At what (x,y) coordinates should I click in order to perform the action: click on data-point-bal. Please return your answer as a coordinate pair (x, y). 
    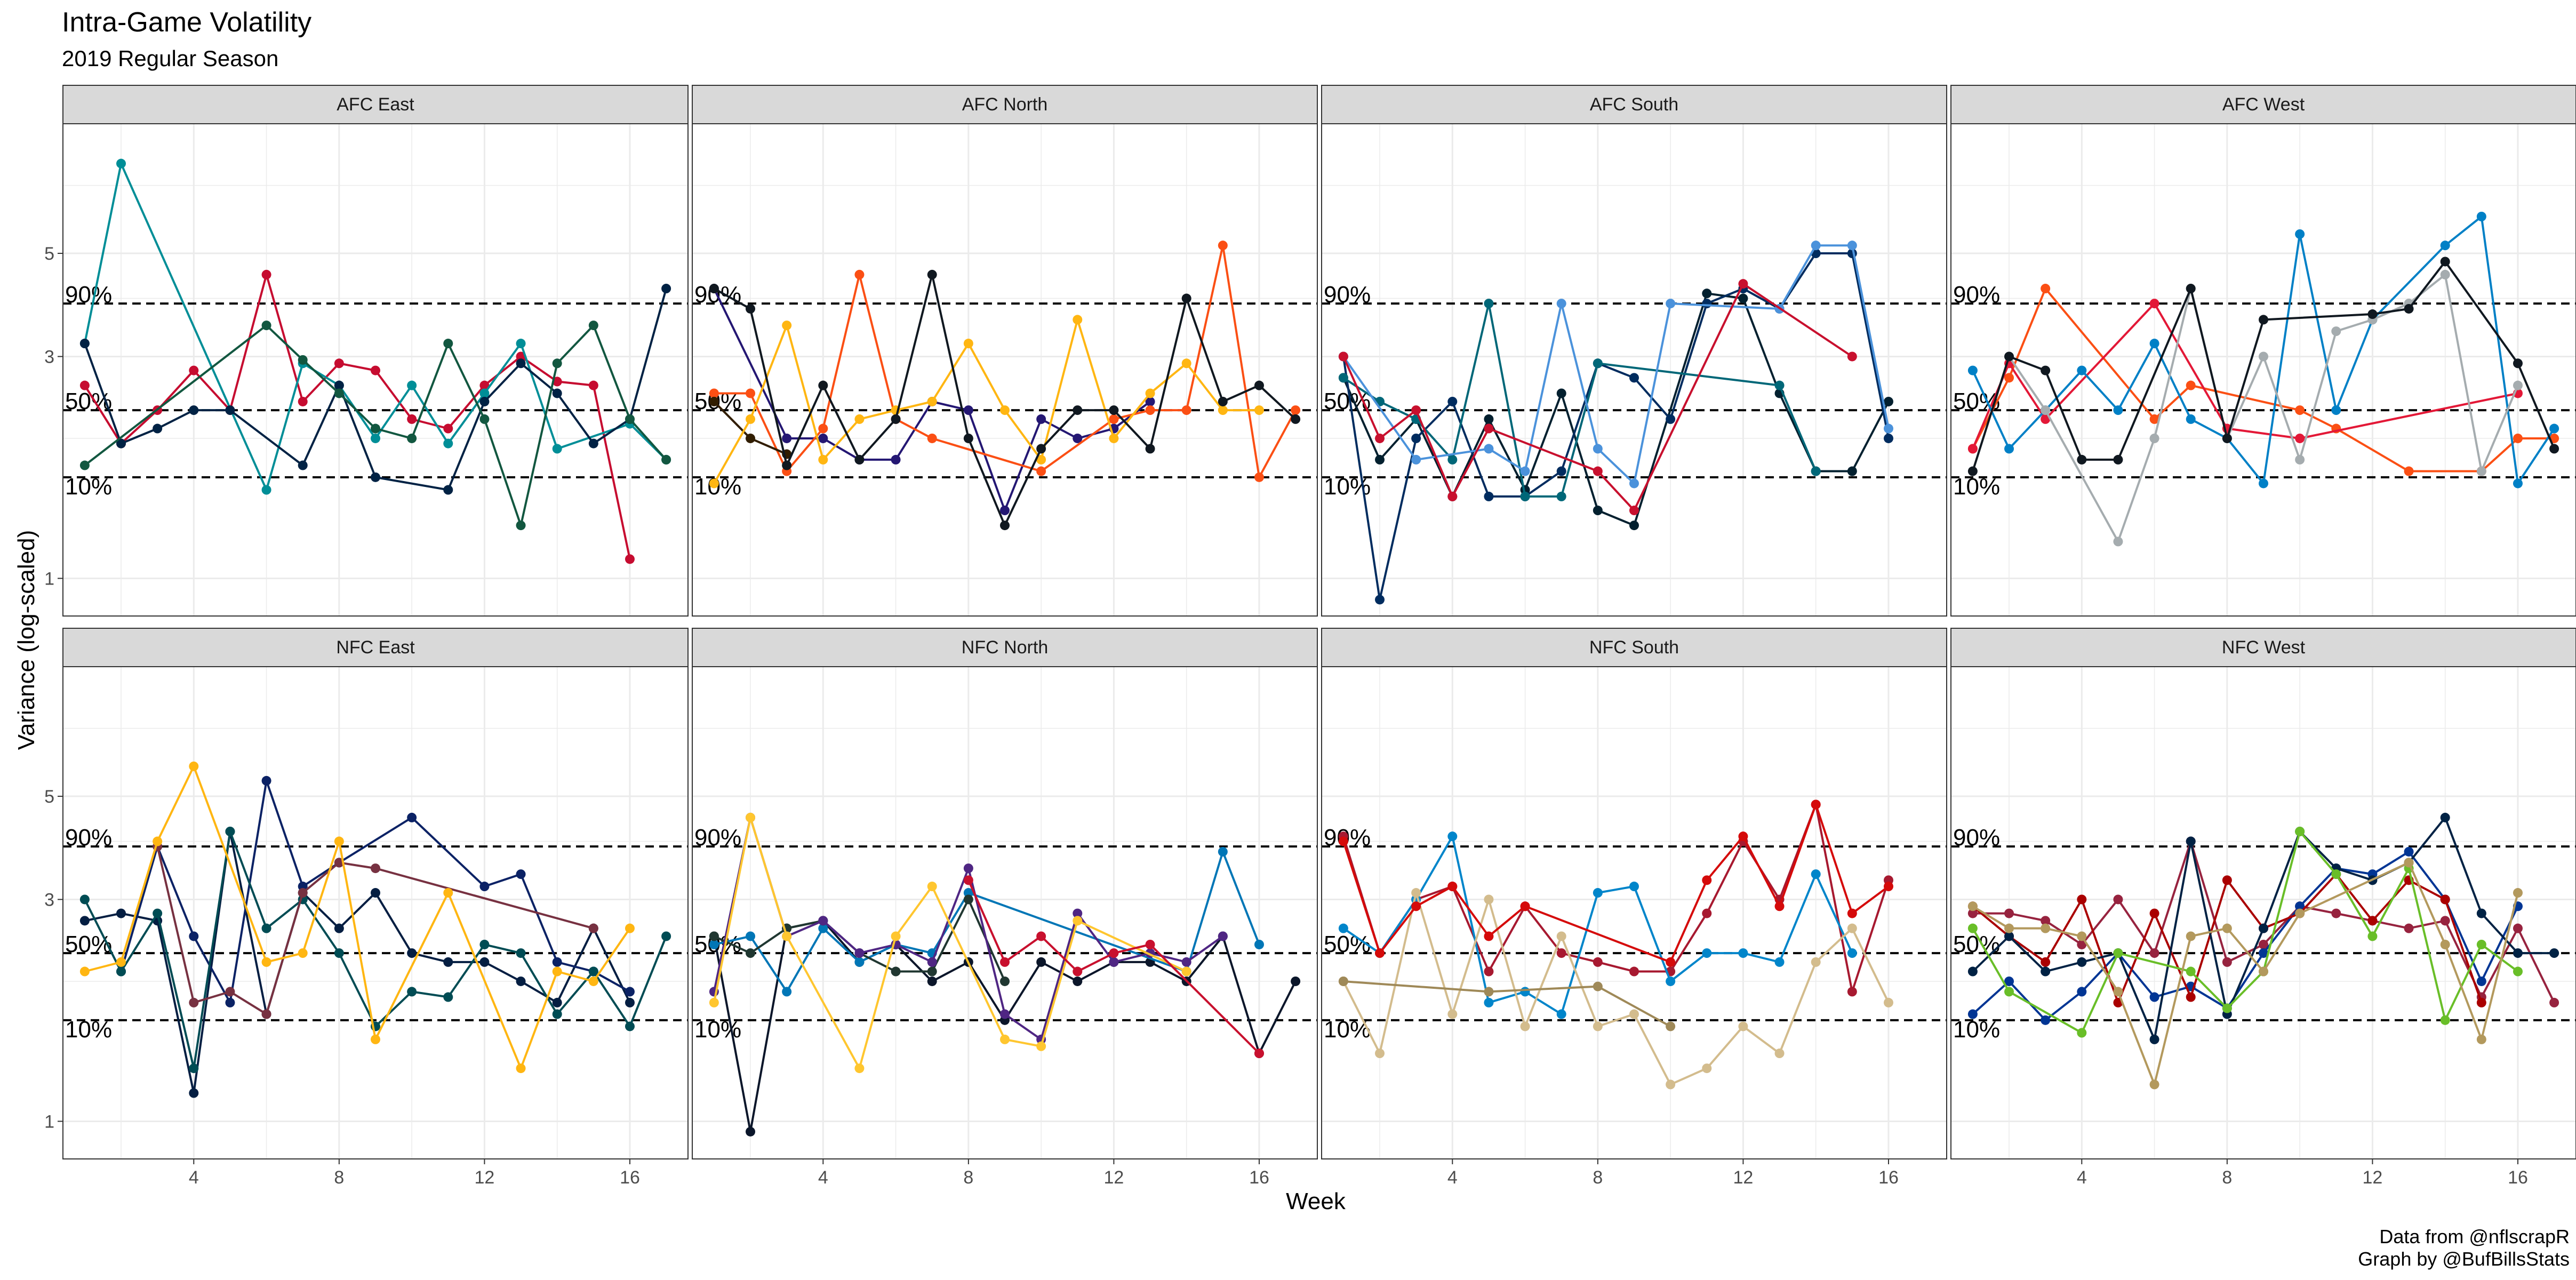
    Looking at the image, I should click on (1150, 401).